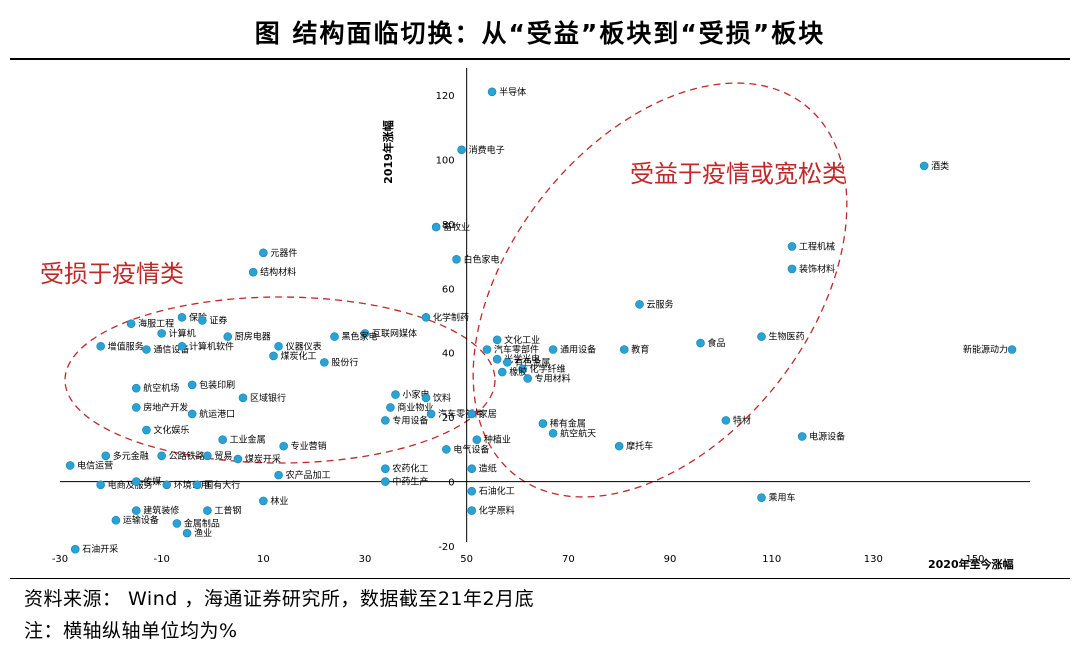 Image resolution: width=1080 pixels, height=645 pixels. What do you see at coordinates (344, 362) in the screenshot?
I see `data-point-label: 股份行` at bounding box center [344, 362].